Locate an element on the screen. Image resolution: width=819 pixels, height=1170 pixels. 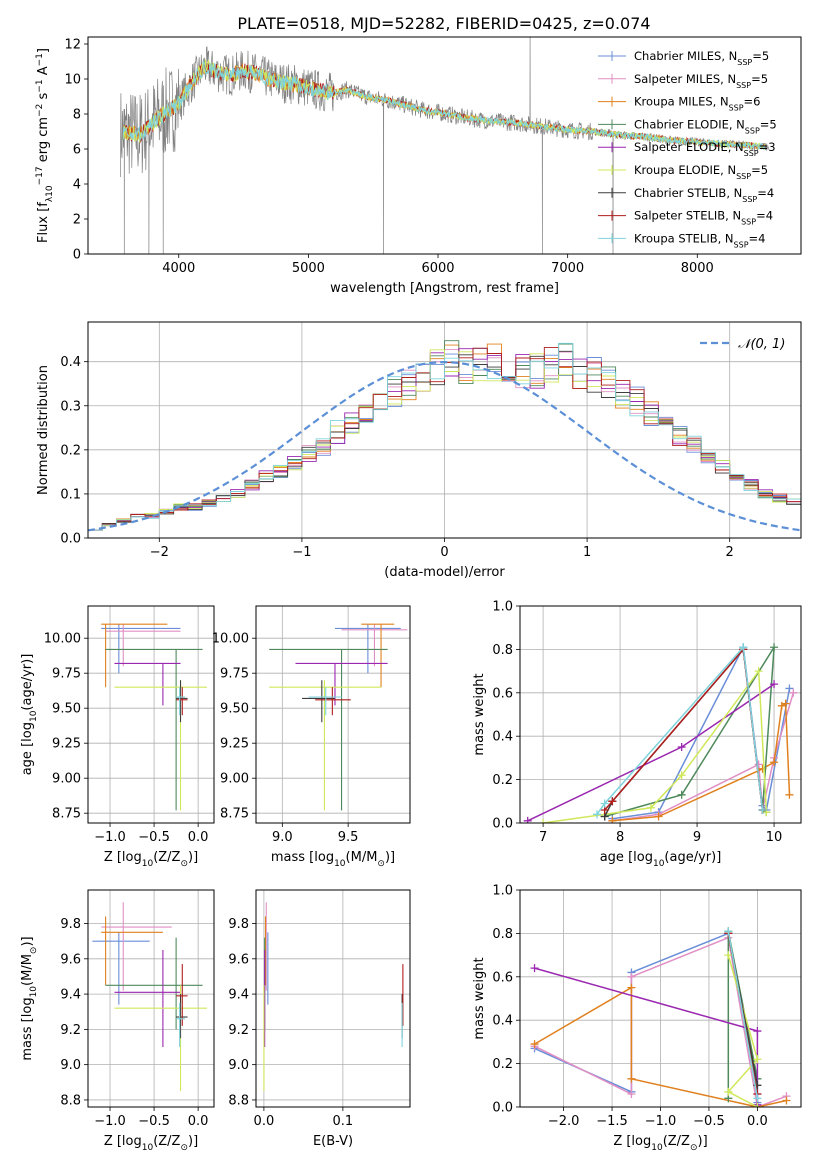
legend-entry: Chabrier ELODIE, NSSP=5 is located at coordinates (705, 126).